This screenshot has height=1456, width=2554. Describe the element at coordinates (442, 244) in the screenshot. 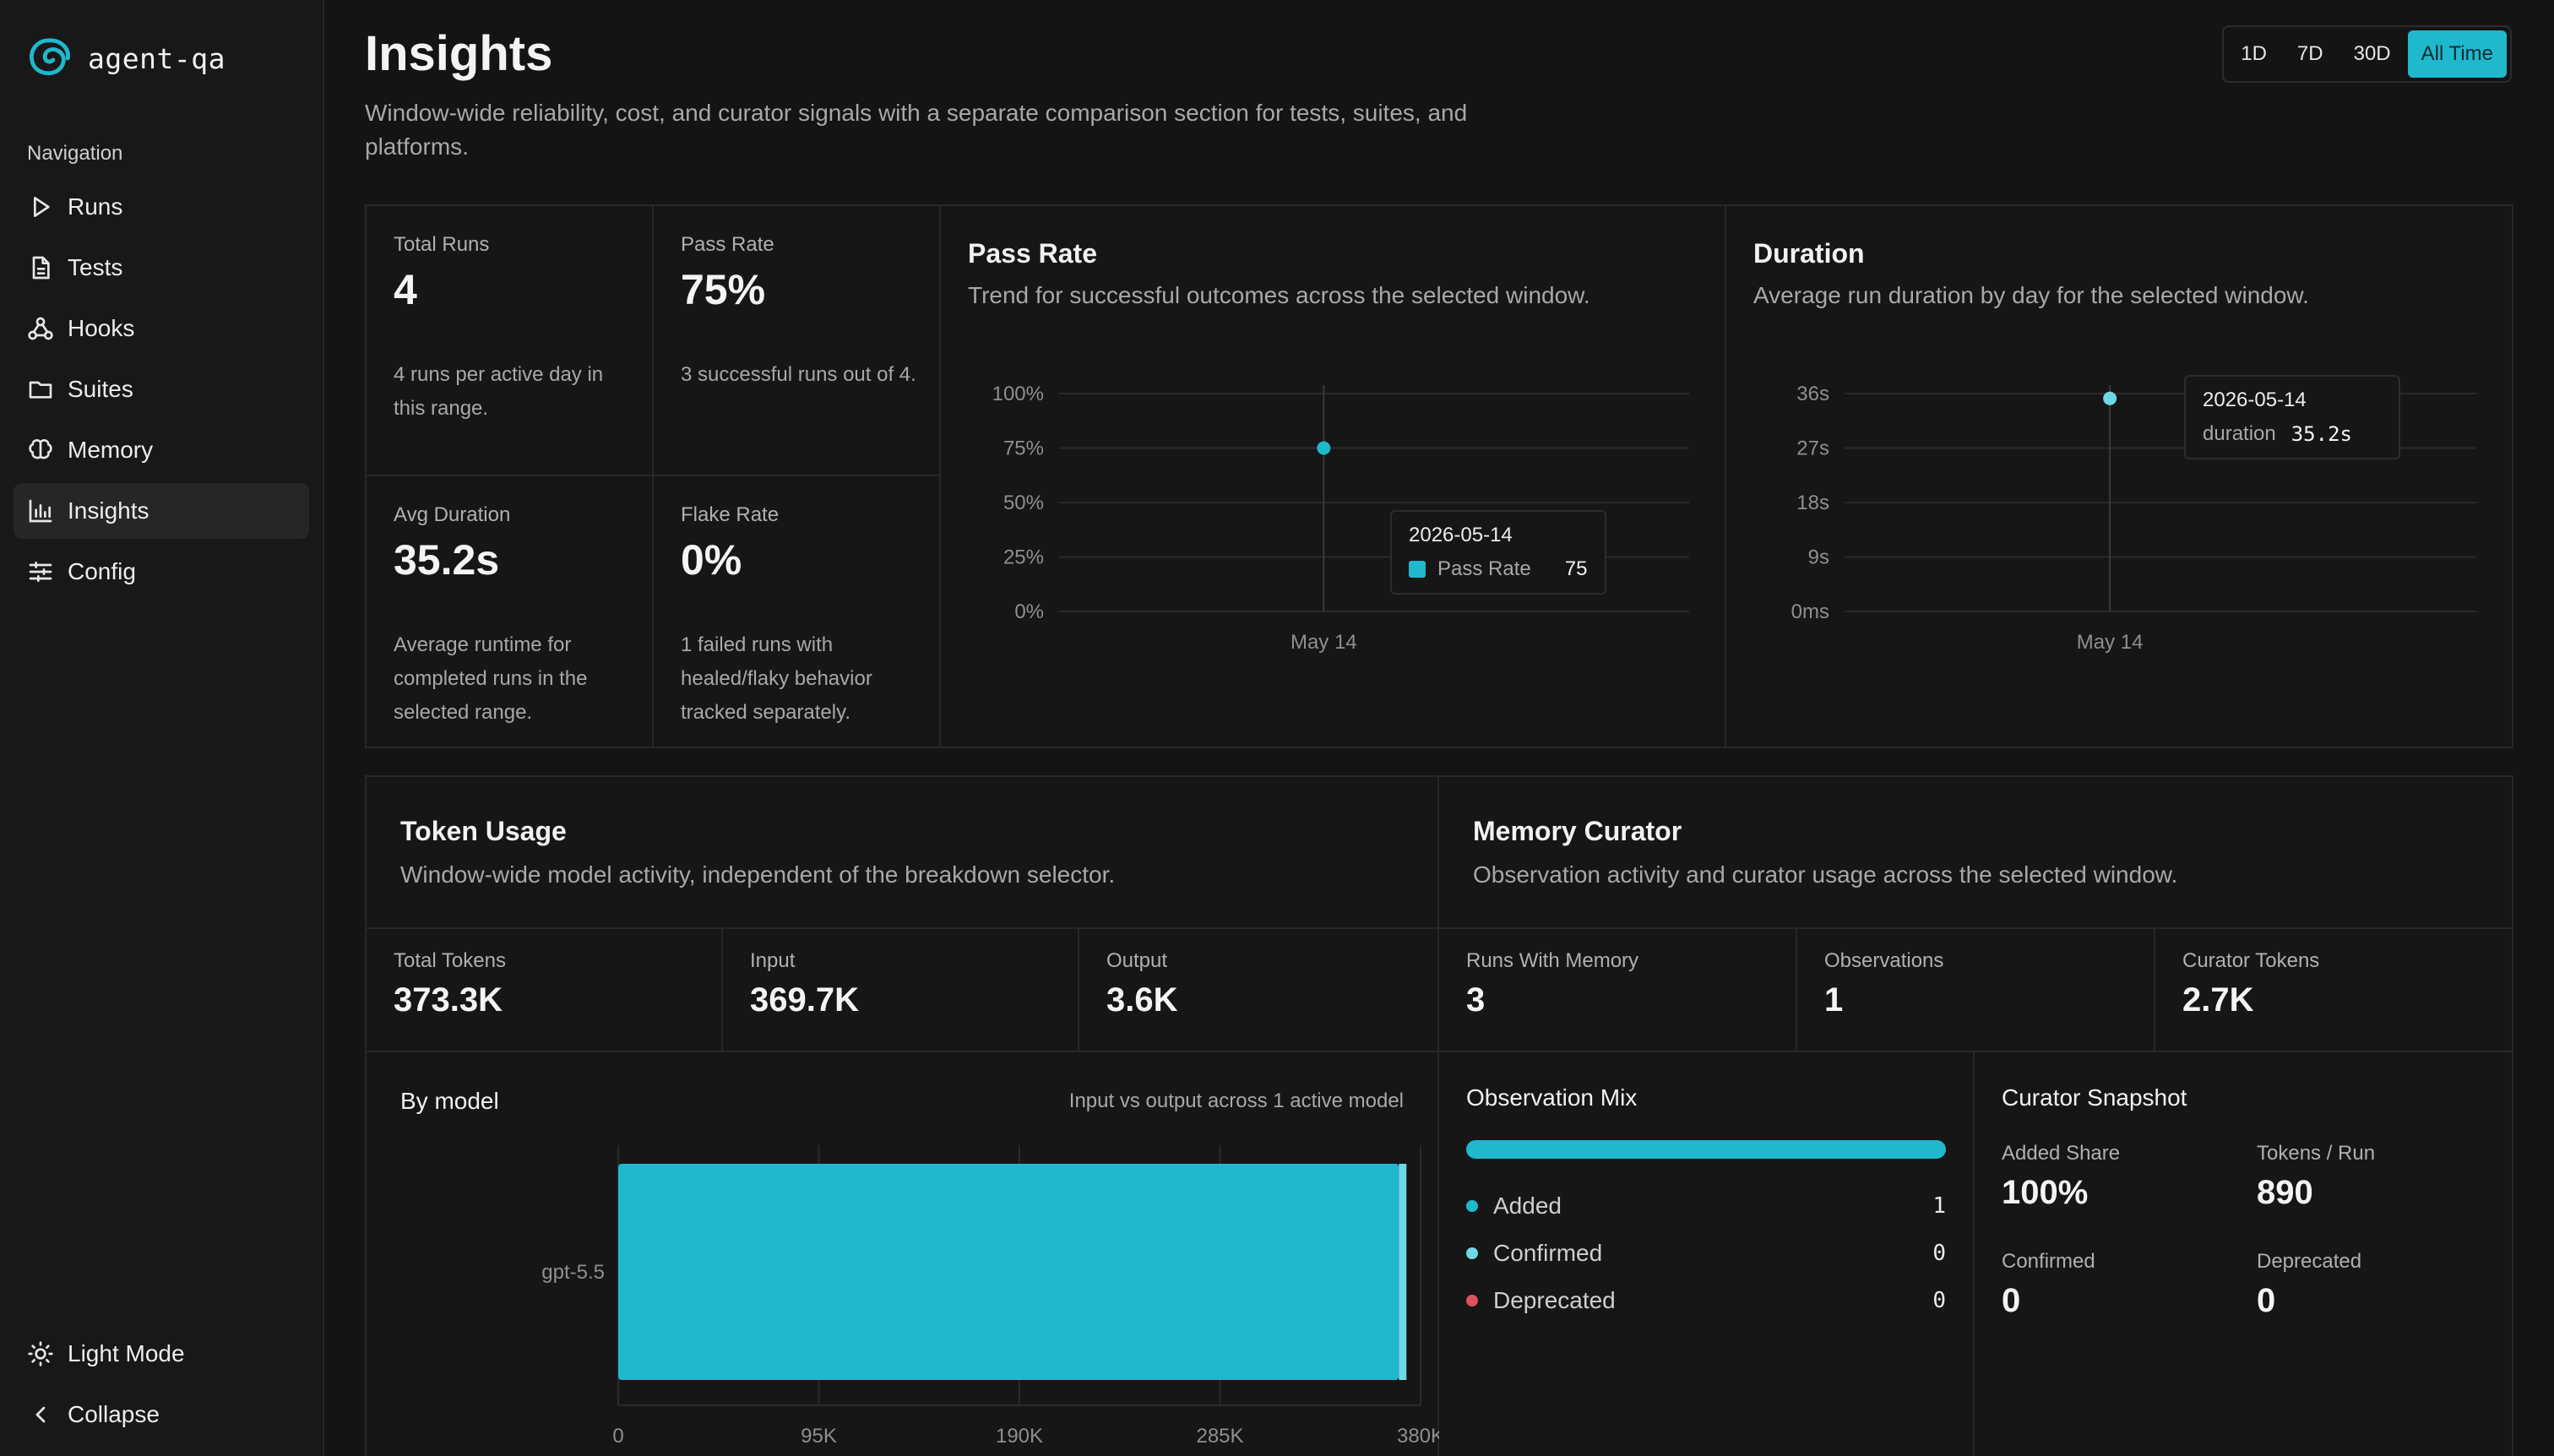

I see `stat-label: Total Runs` at that location.